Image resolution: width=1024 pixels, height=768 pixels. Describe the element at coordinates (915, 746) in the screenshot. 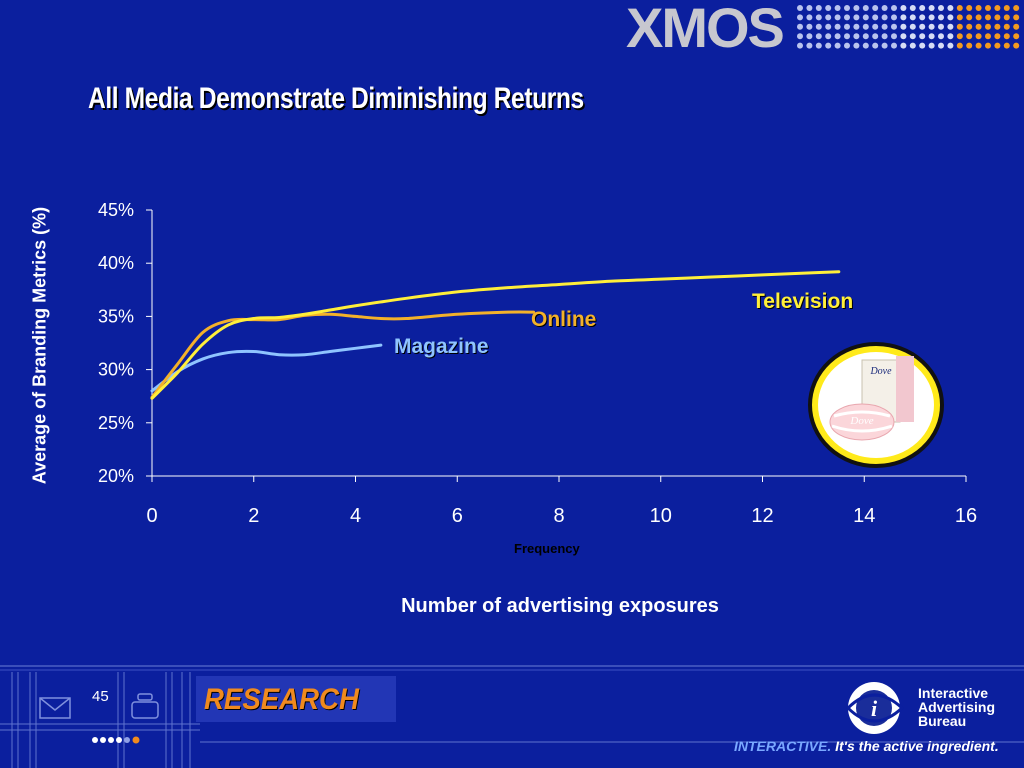

I see `tagline-rest: It's the active ingredient.` at that location.